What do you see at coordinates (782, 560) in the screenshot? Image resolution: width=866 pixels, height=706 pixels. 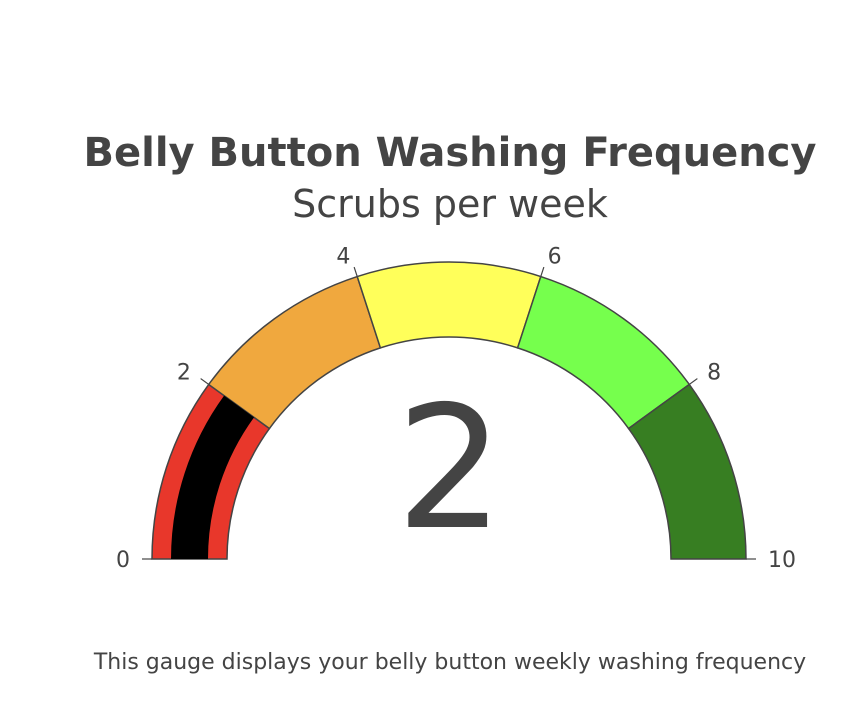 I see `gauge-tick-label-10: 10` at bounding box center [782, 560].